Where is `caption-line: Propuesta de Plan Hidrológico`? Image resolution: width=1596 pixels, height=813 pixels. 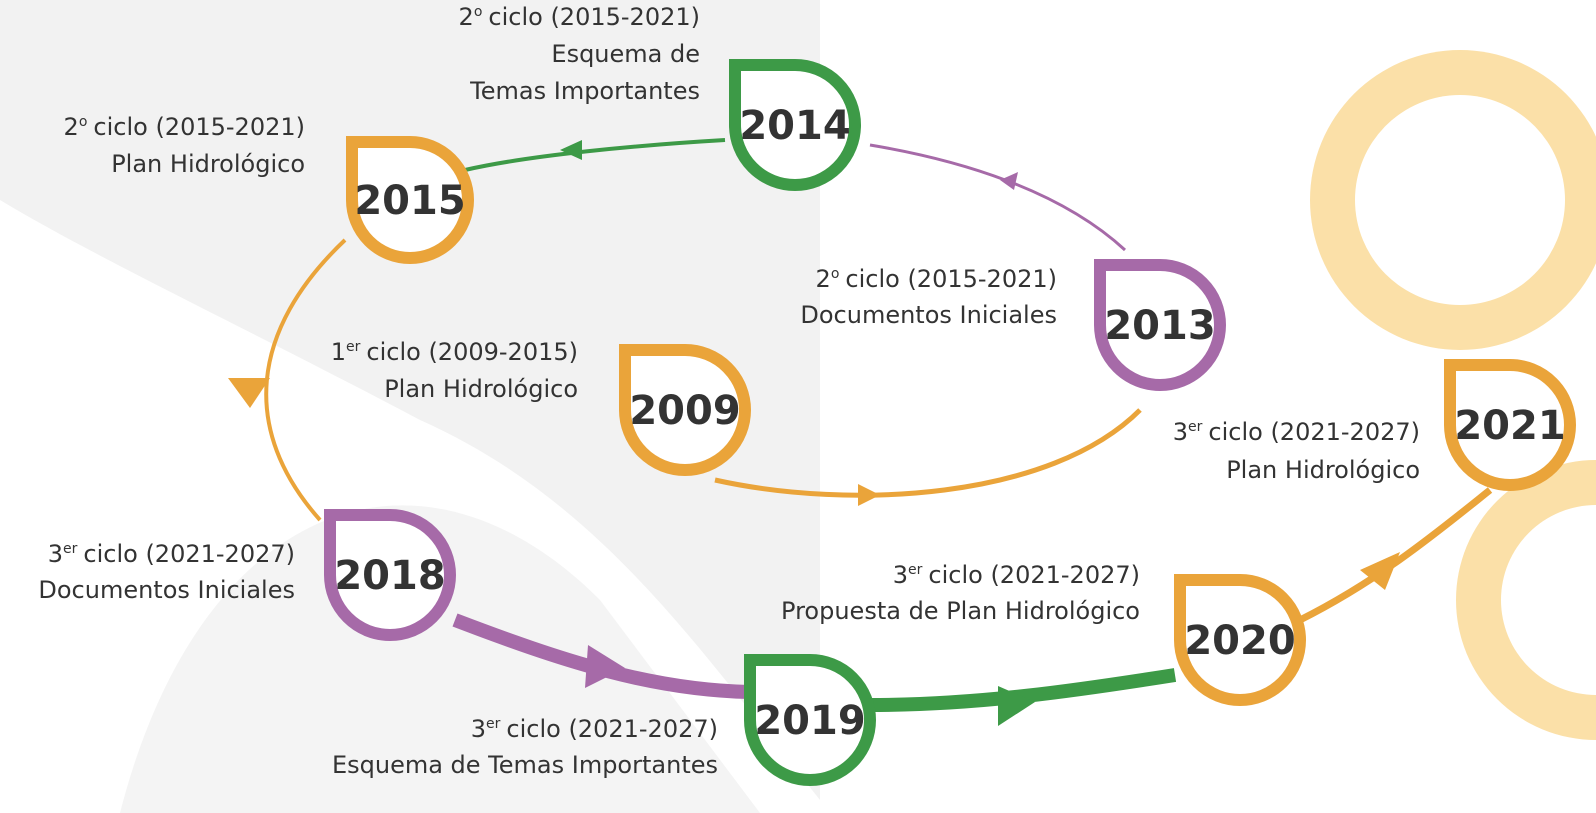
caption-line: Propuesta de Plan Hidrológico is located at coordinates (960, 611).